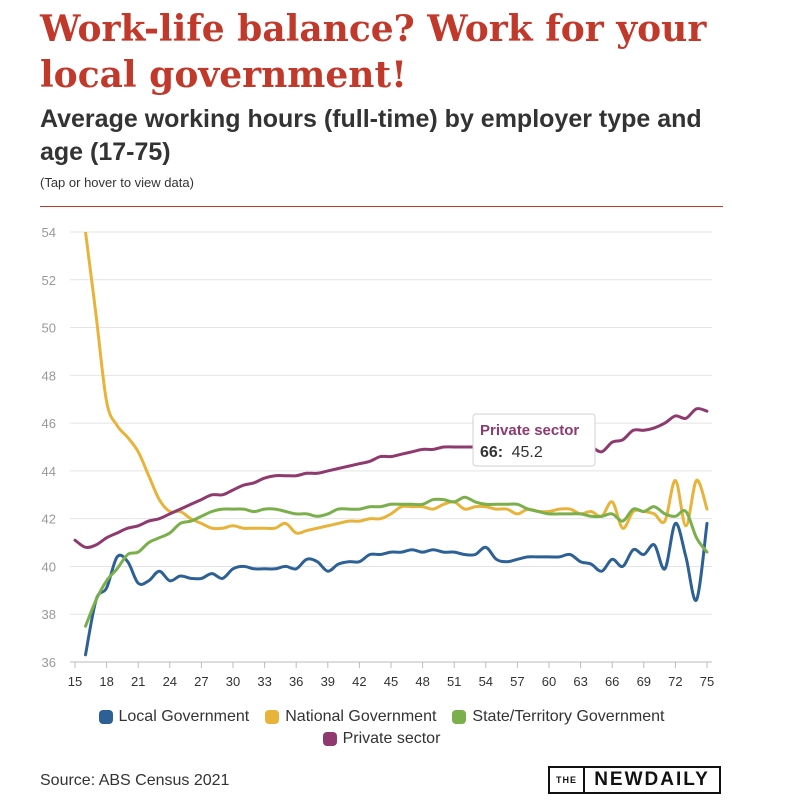 The width and height of the screenshot is (800, 811). I want to click on legend-label: Private sector, so click(391, 738).